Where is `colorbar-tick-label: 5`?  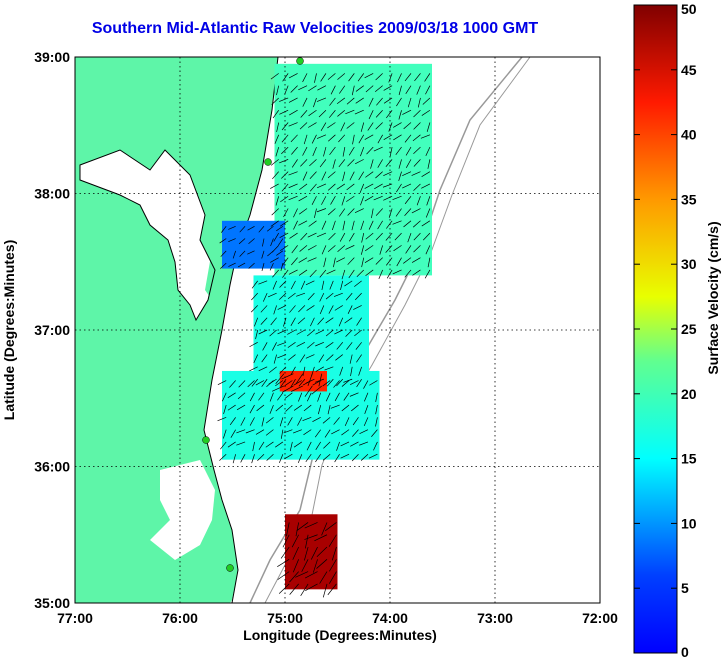
colorbar-tick-label: 5 is located at coordinates (685, 588).